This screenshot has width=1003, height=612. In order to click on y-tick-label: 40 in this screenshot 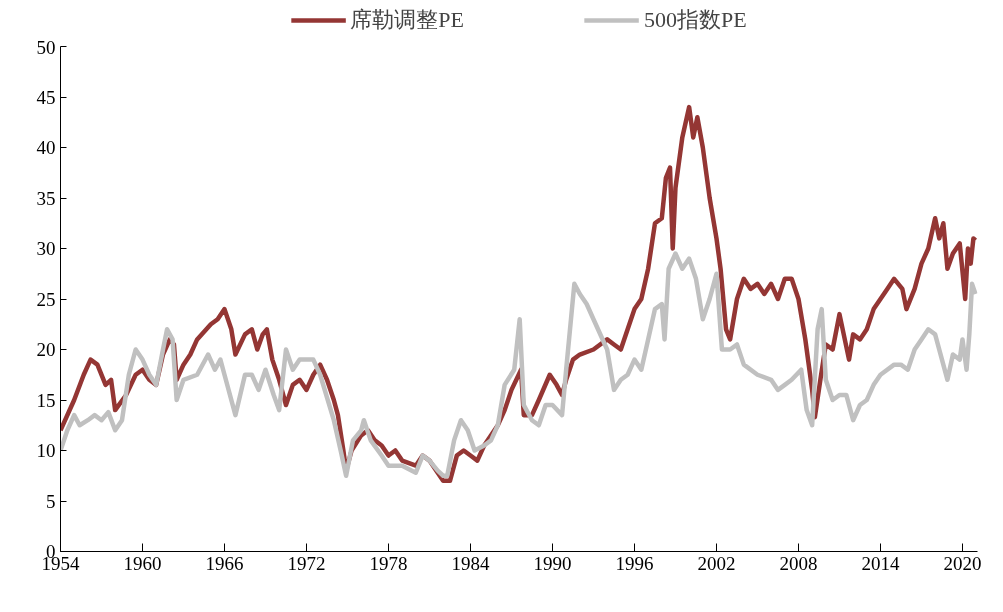, I will do `click(46, 147)`.